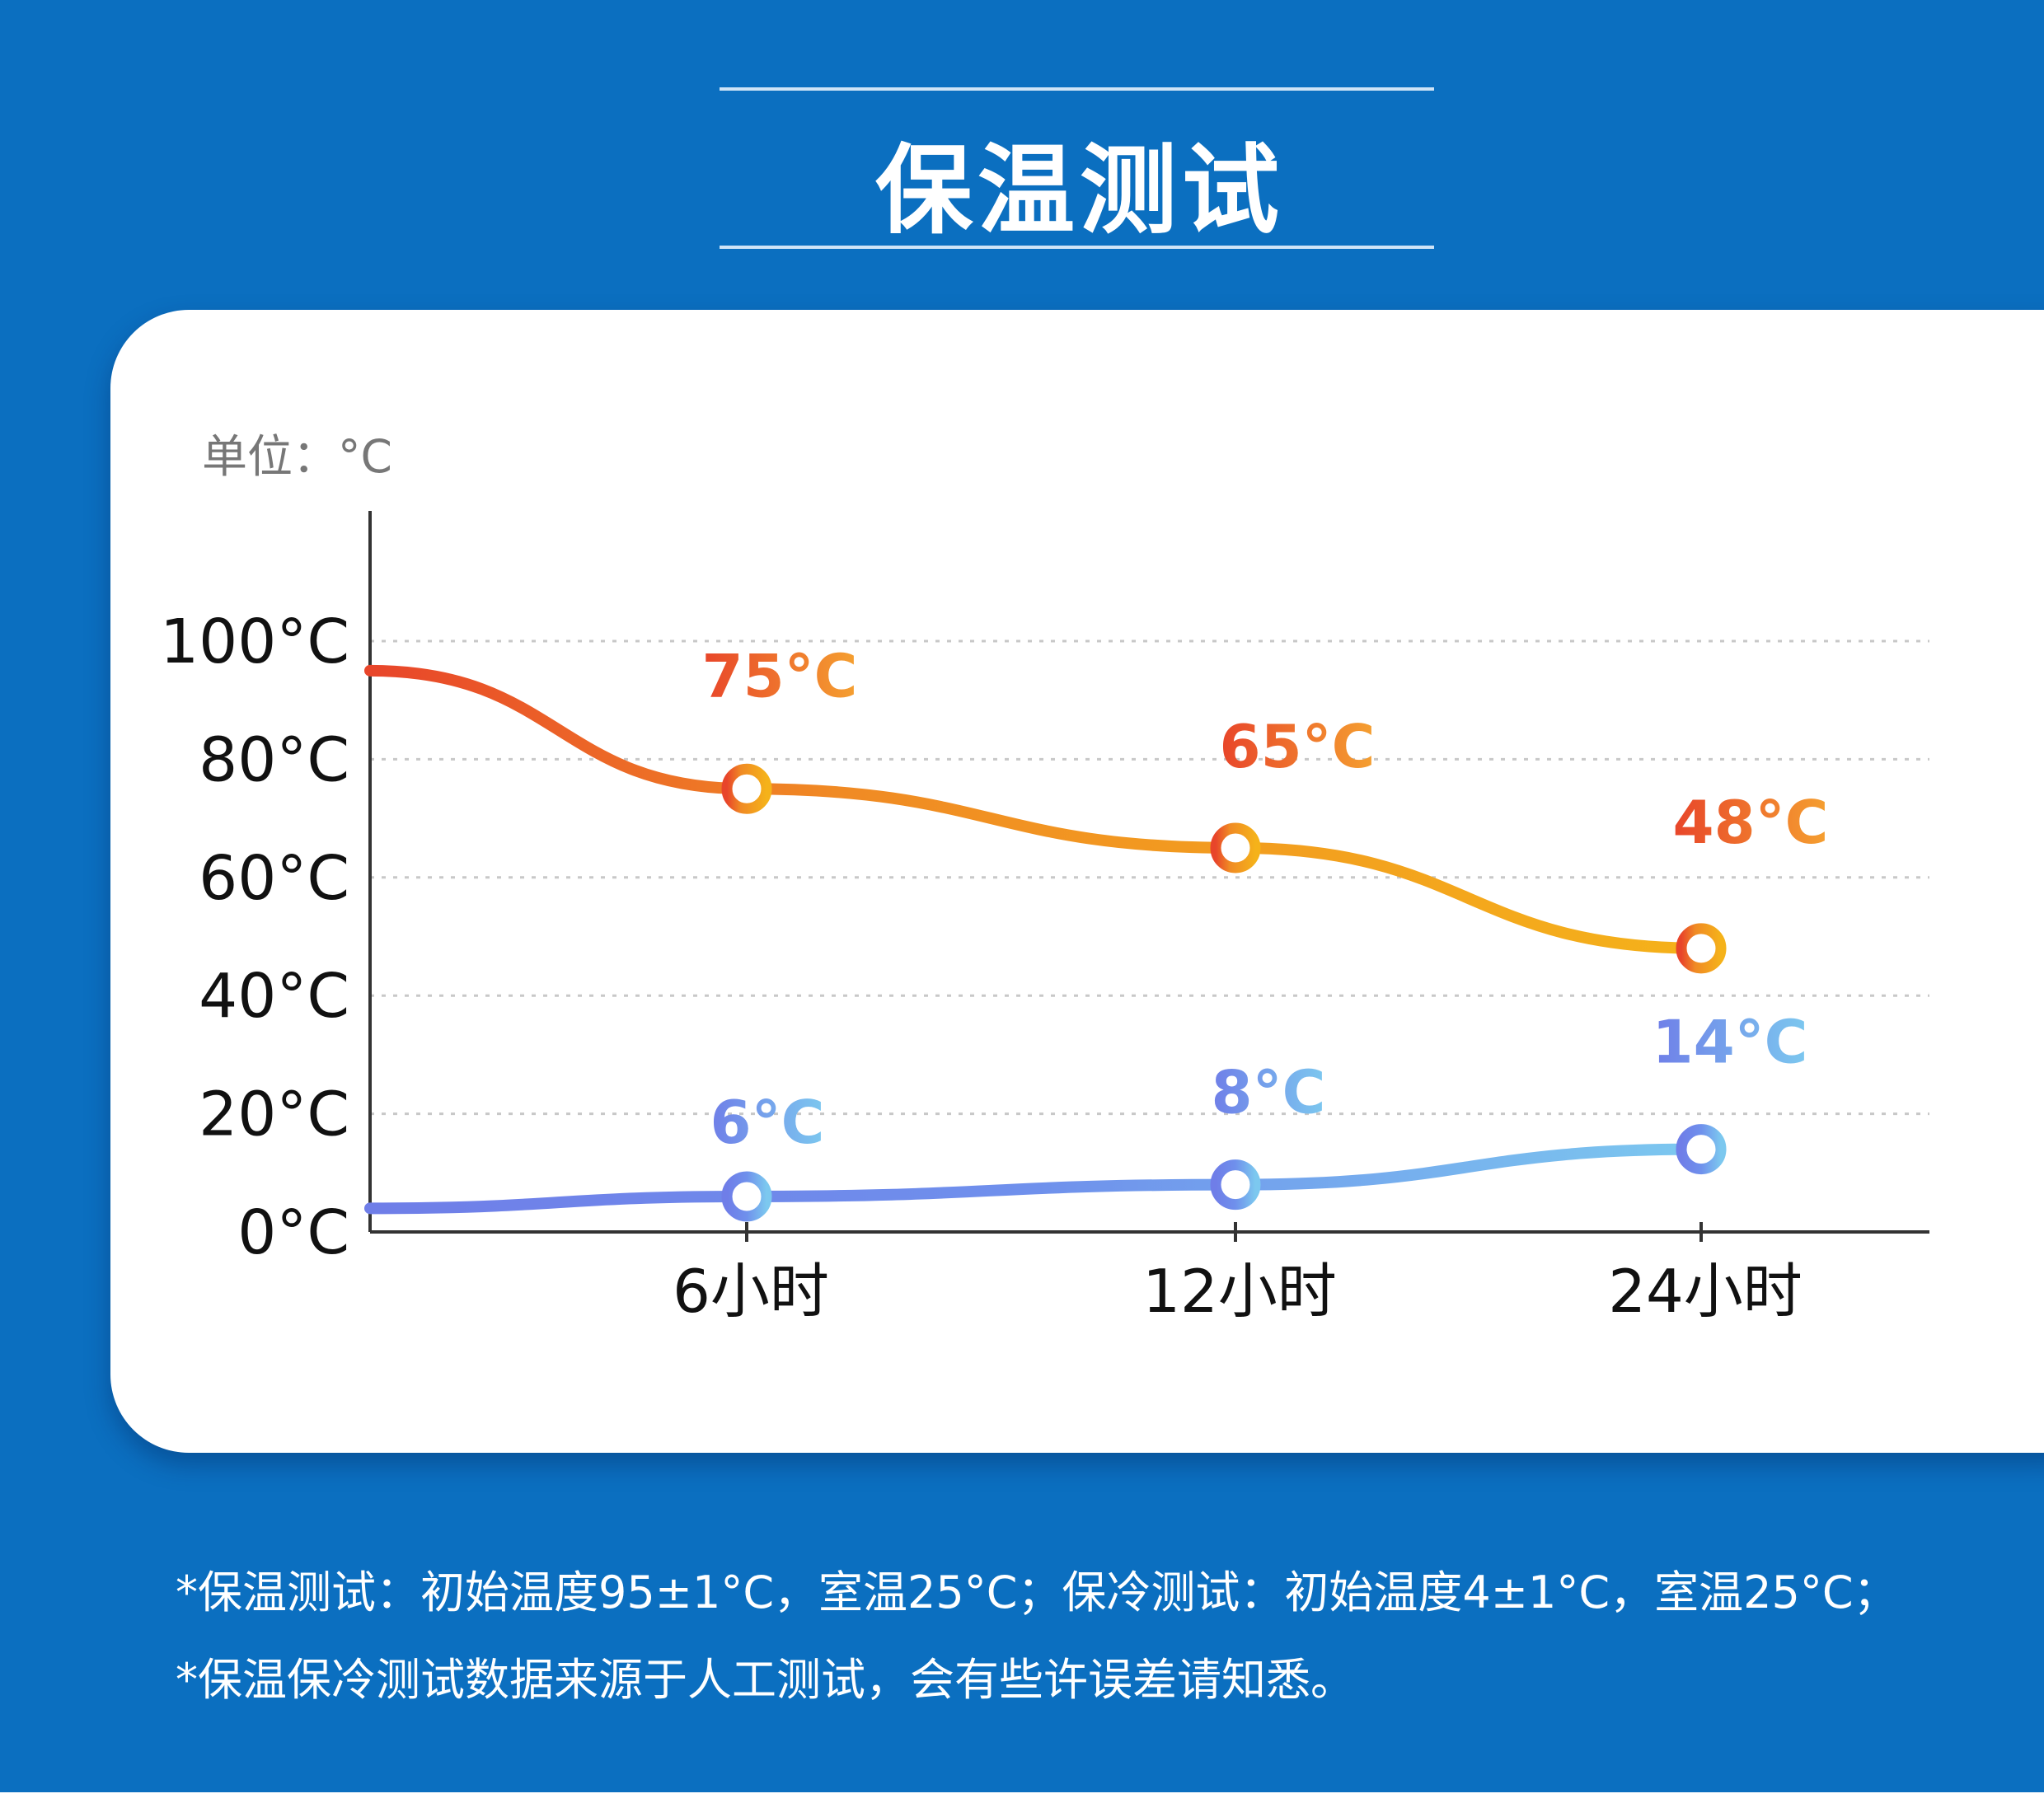  What do you see at coordinates (1297, 746) in the screenshot?
I see `data-label: 65°C` at bounding box center [1297, 746].